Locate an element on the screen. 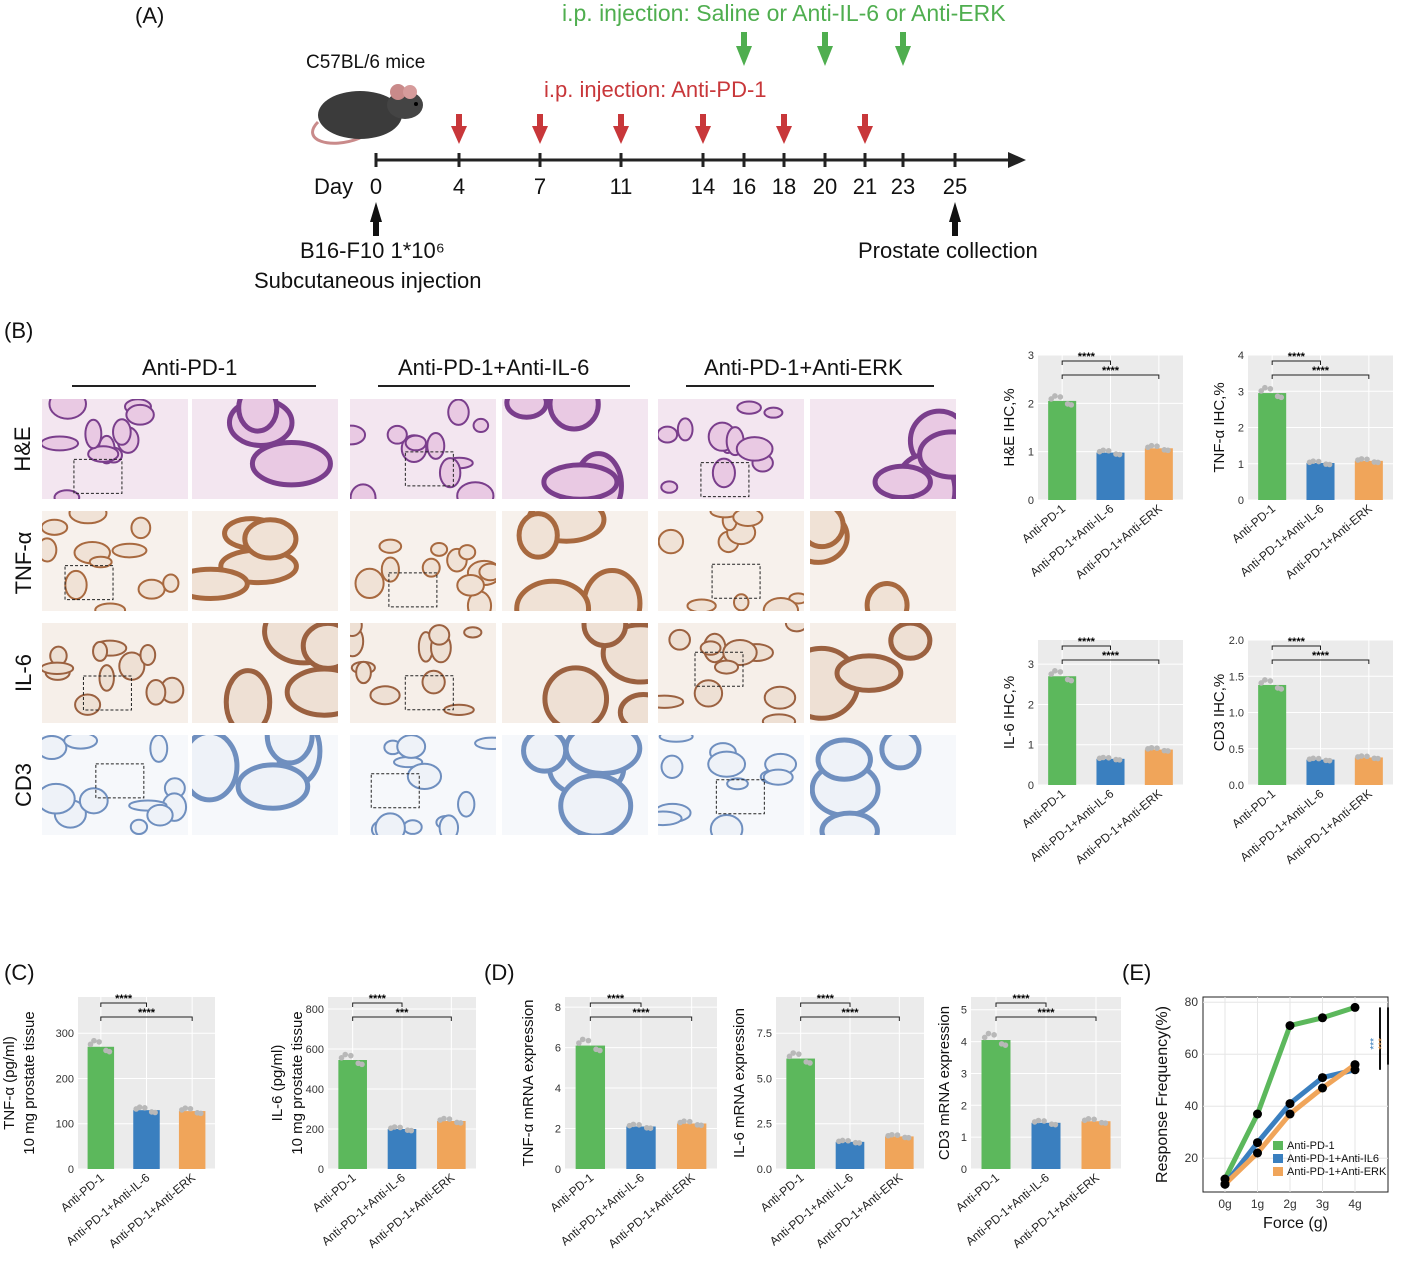  row-label-tnf: TNF-α is located at coordinates (23, 563).